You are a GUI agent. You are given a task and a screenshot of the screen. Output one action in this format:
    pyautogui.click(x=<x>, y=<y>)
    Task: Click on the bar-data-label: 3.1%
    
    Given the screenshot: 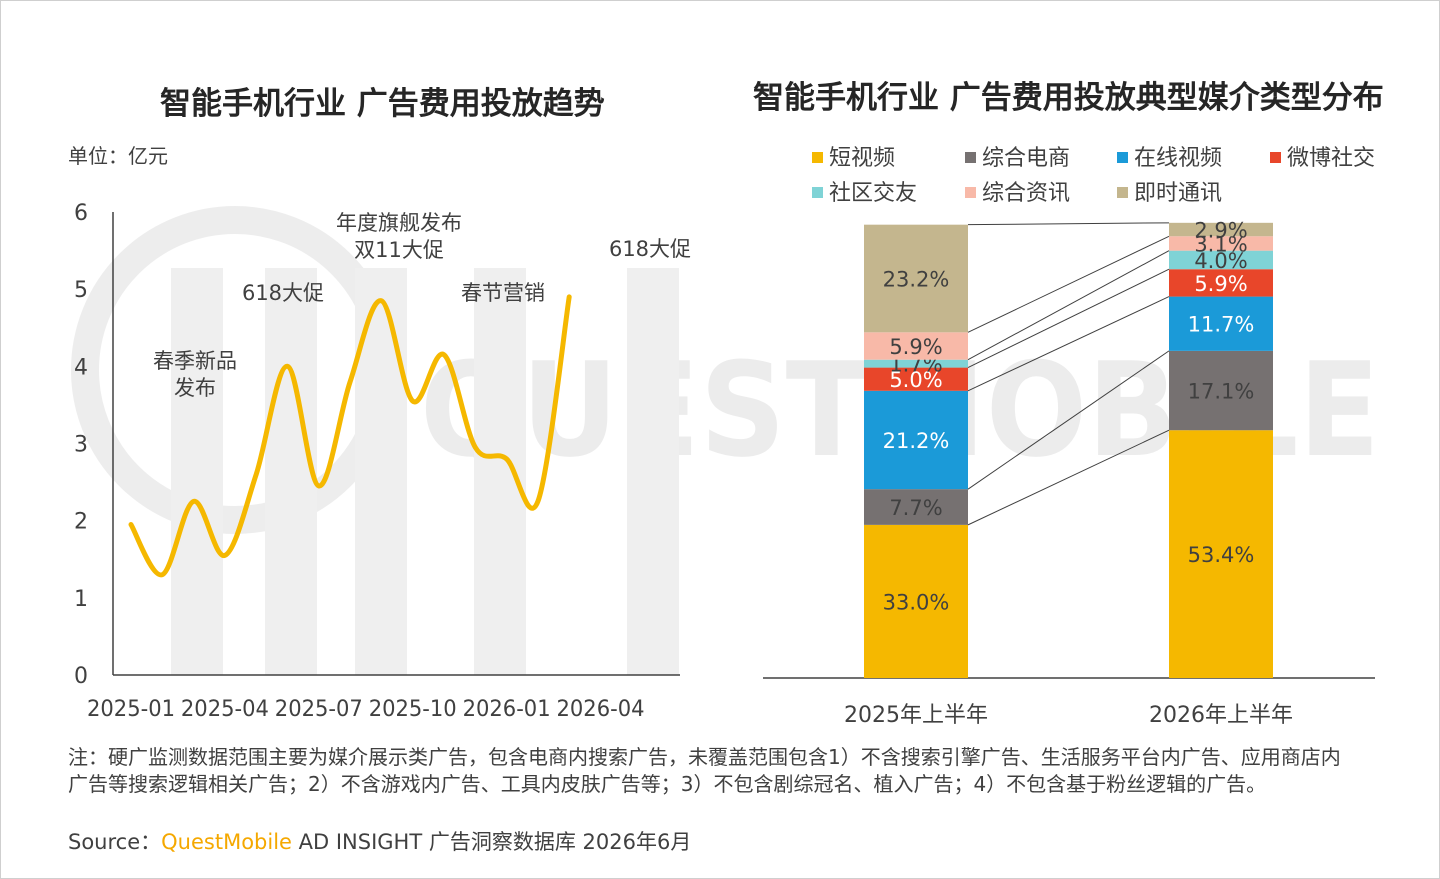 What is the action you would take?
    pyautogui.click(x=1220, y=244)
    